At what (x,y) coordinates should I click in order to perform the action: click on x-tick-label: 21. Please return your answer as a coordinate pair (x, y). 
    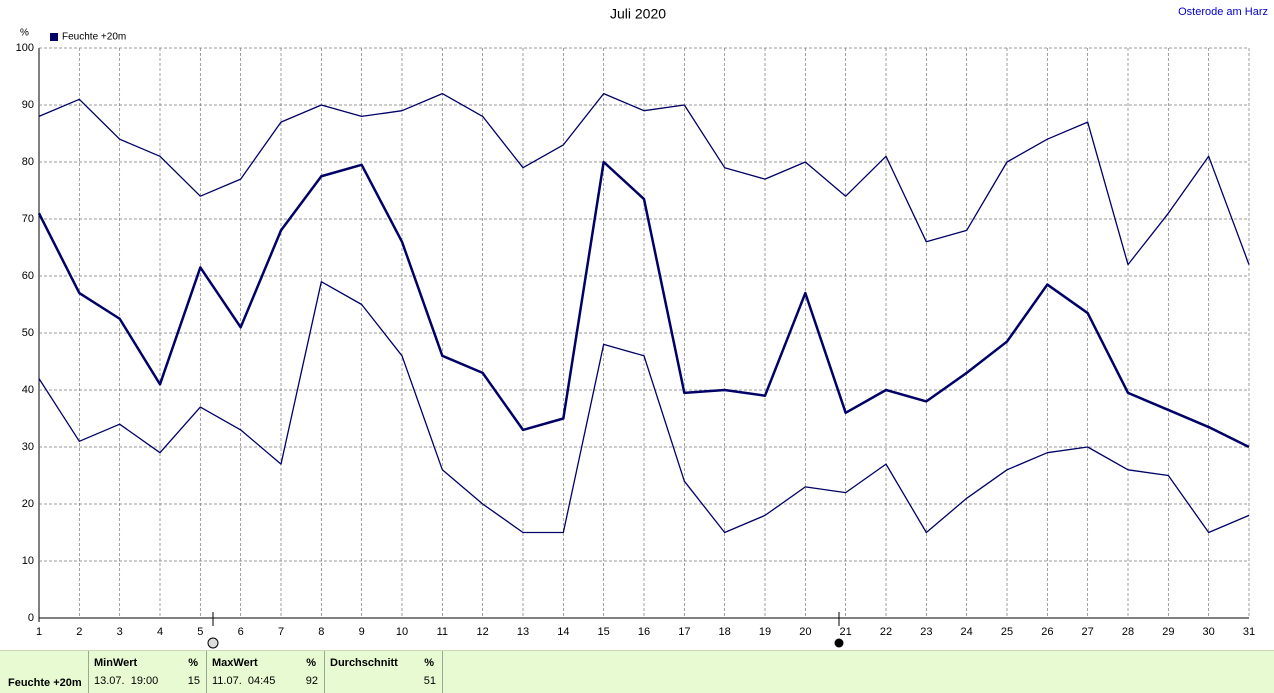
    Looking at the image, I should click on (846, 632).